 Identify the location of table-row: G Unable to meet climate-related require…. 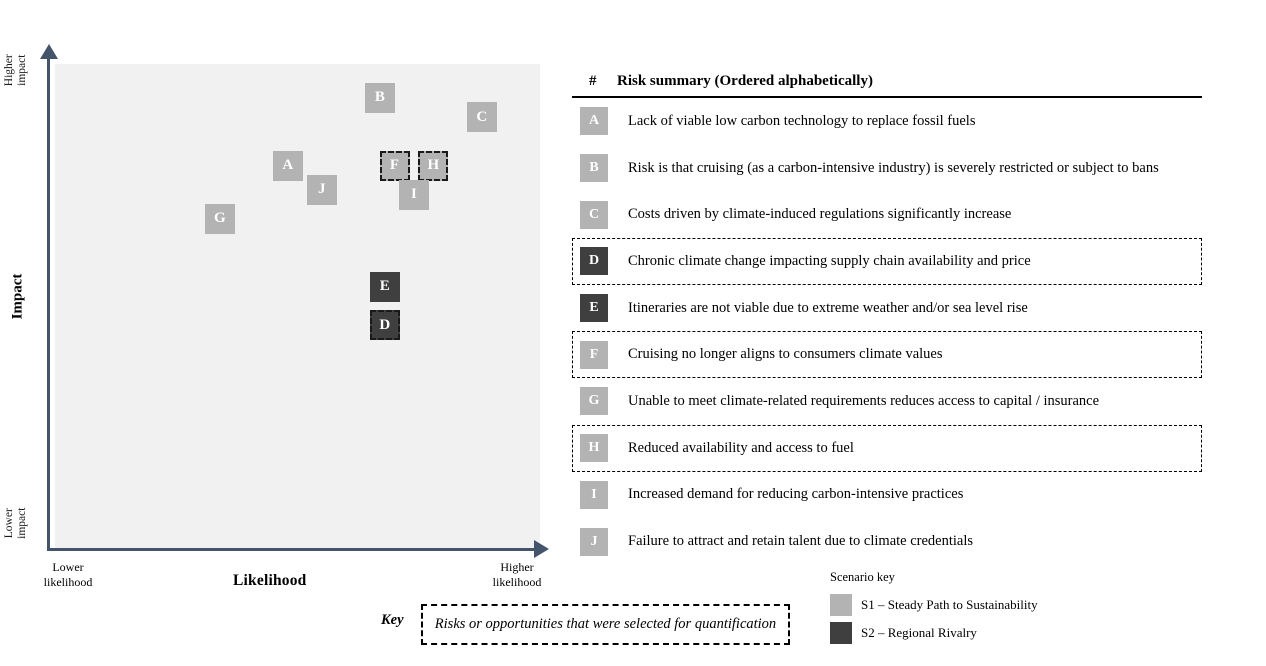
(887, 401).